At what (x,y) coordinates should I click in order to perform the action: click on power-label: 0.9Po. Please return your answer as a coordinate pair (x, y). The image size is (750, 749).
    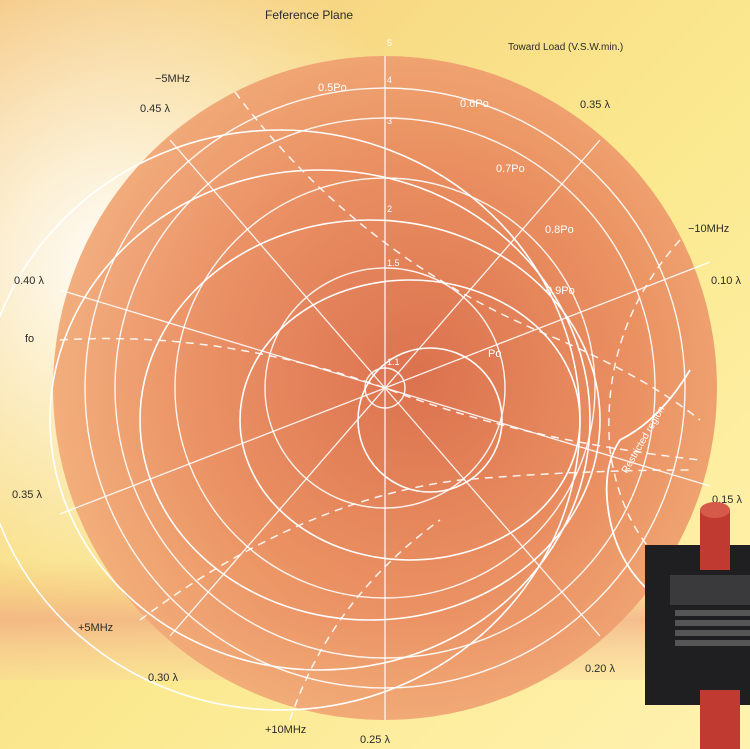
    Looking at the image, I should click on (560, 291).